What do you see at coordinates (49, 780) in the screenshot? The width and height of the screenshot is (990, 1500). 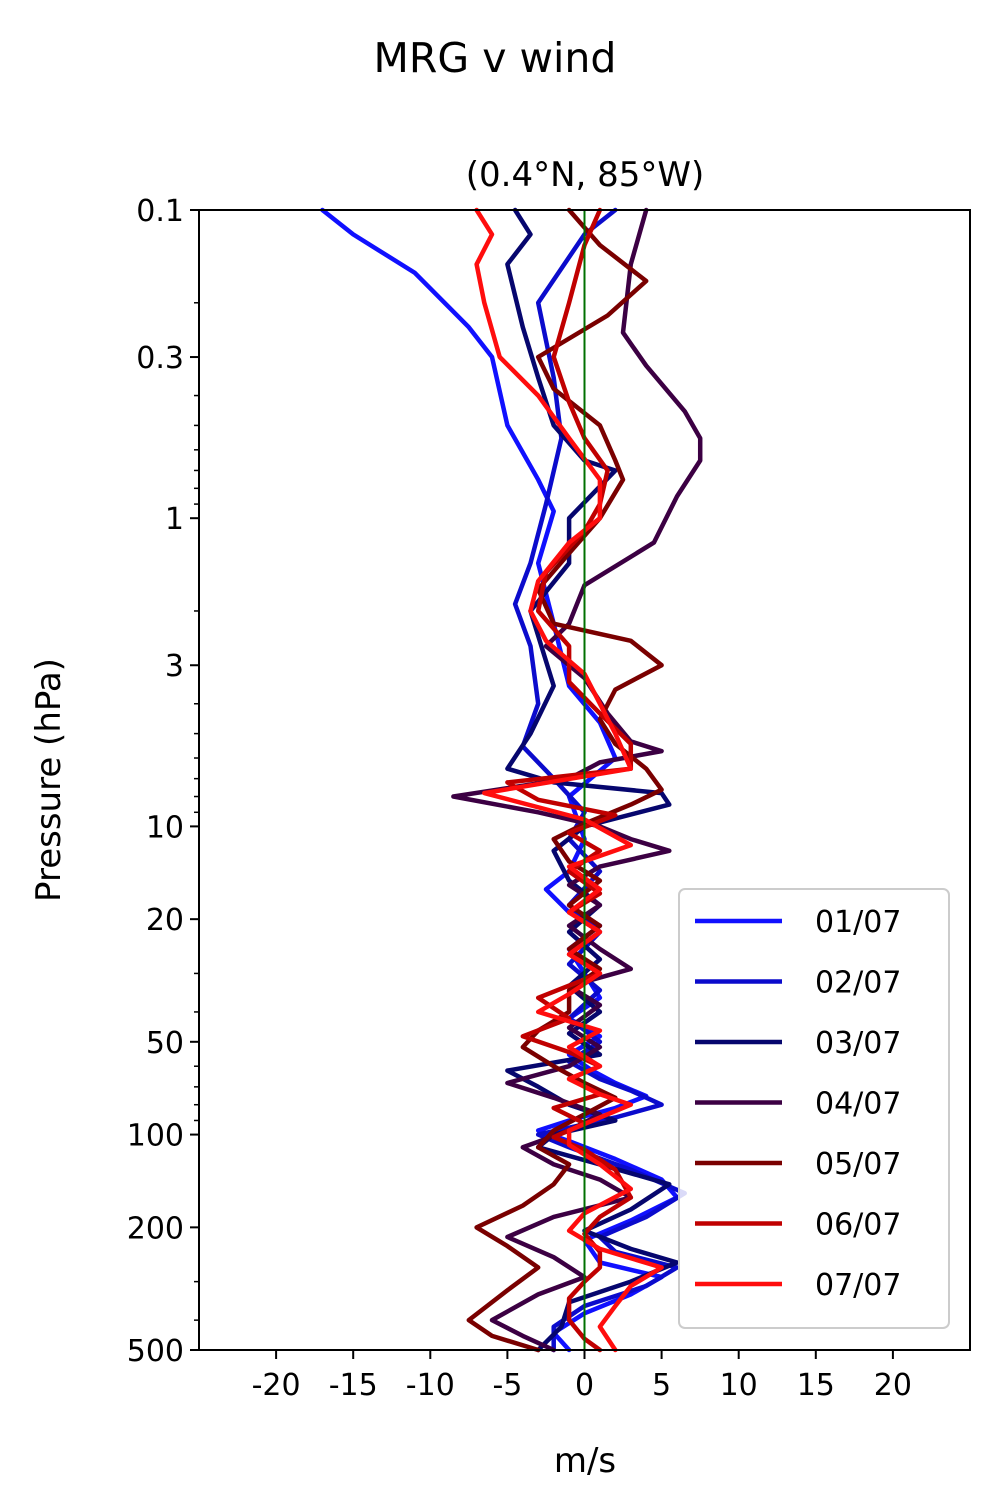 I see `y-axis-label: Pressure (hPa)` at bounding box center [49, 780].